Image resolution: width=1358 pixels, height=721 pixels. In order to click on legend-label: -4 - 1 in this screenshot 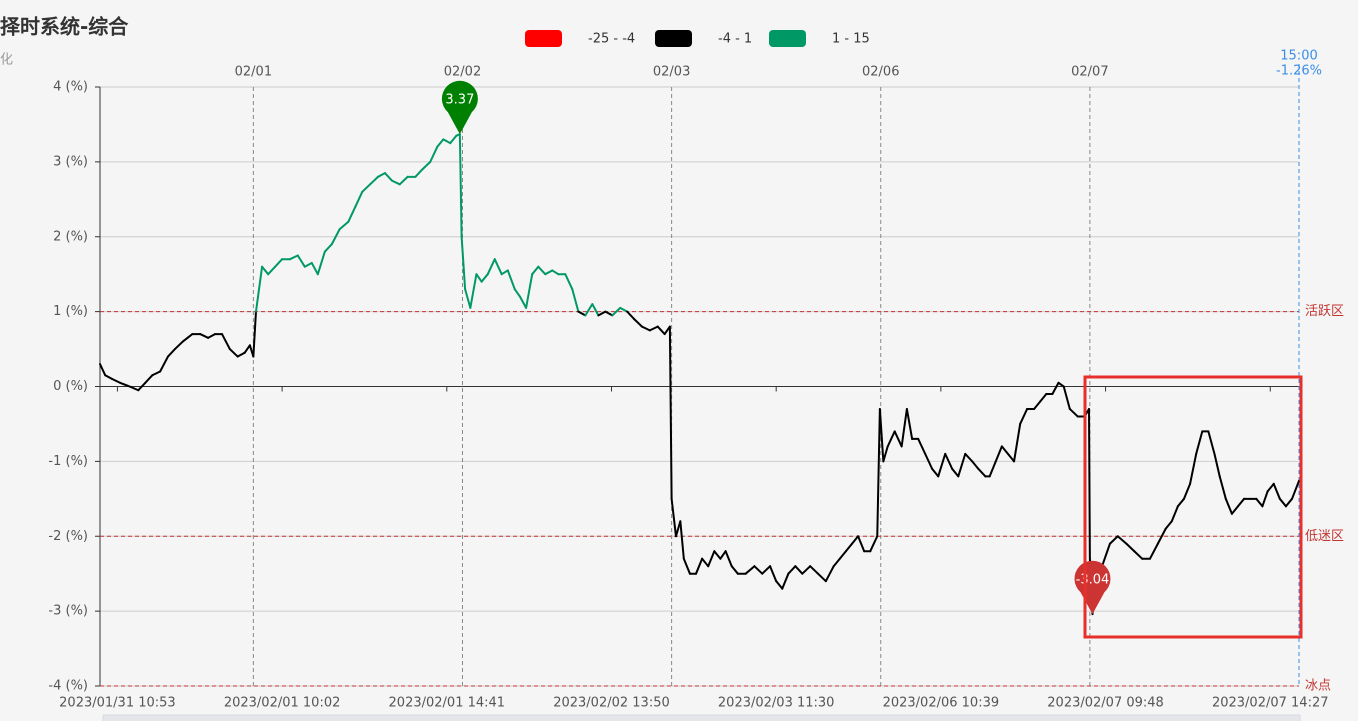, I will do `click(735, 39)`.